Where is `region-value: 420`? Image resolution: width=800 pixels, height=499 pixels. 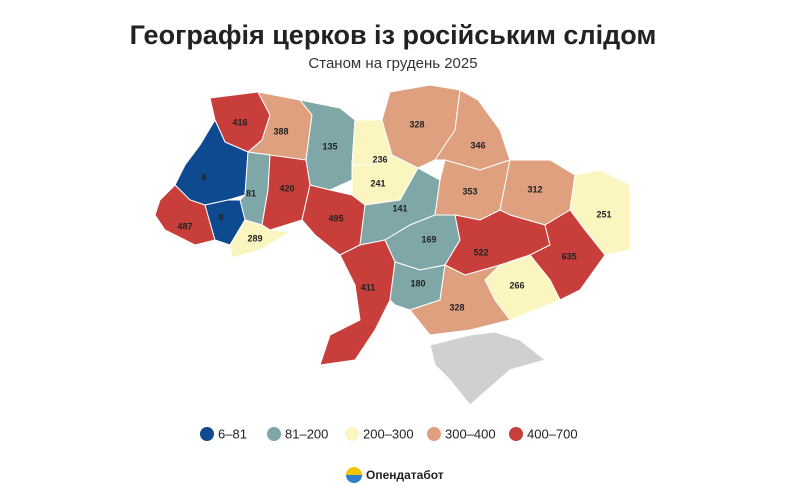
region-value: 420 is located at coordinates (286, 188).